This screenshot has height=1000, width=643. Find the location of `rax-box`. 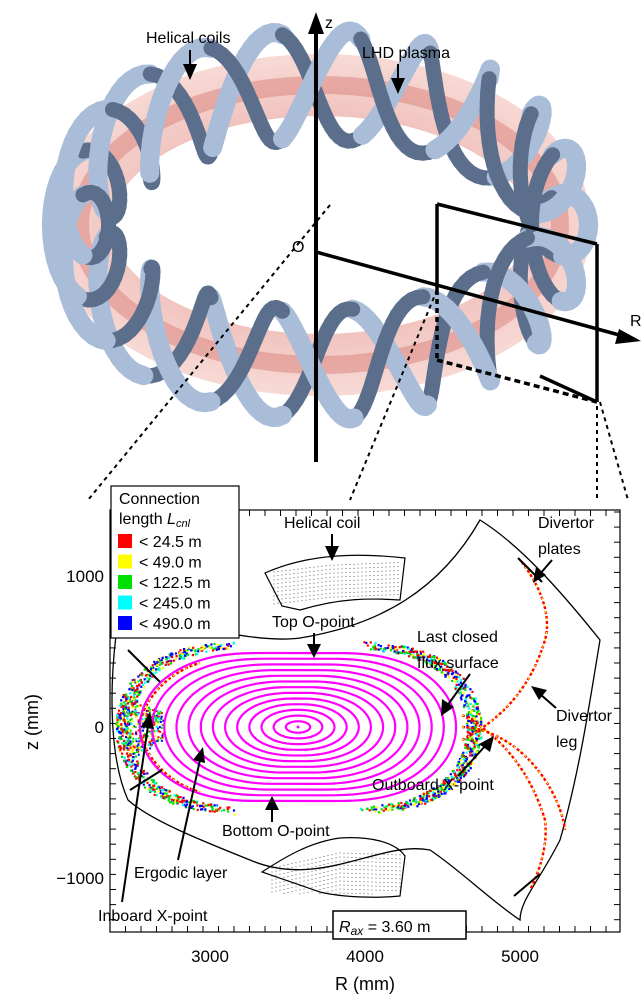

rax-box is located at coordinates (399, 925).